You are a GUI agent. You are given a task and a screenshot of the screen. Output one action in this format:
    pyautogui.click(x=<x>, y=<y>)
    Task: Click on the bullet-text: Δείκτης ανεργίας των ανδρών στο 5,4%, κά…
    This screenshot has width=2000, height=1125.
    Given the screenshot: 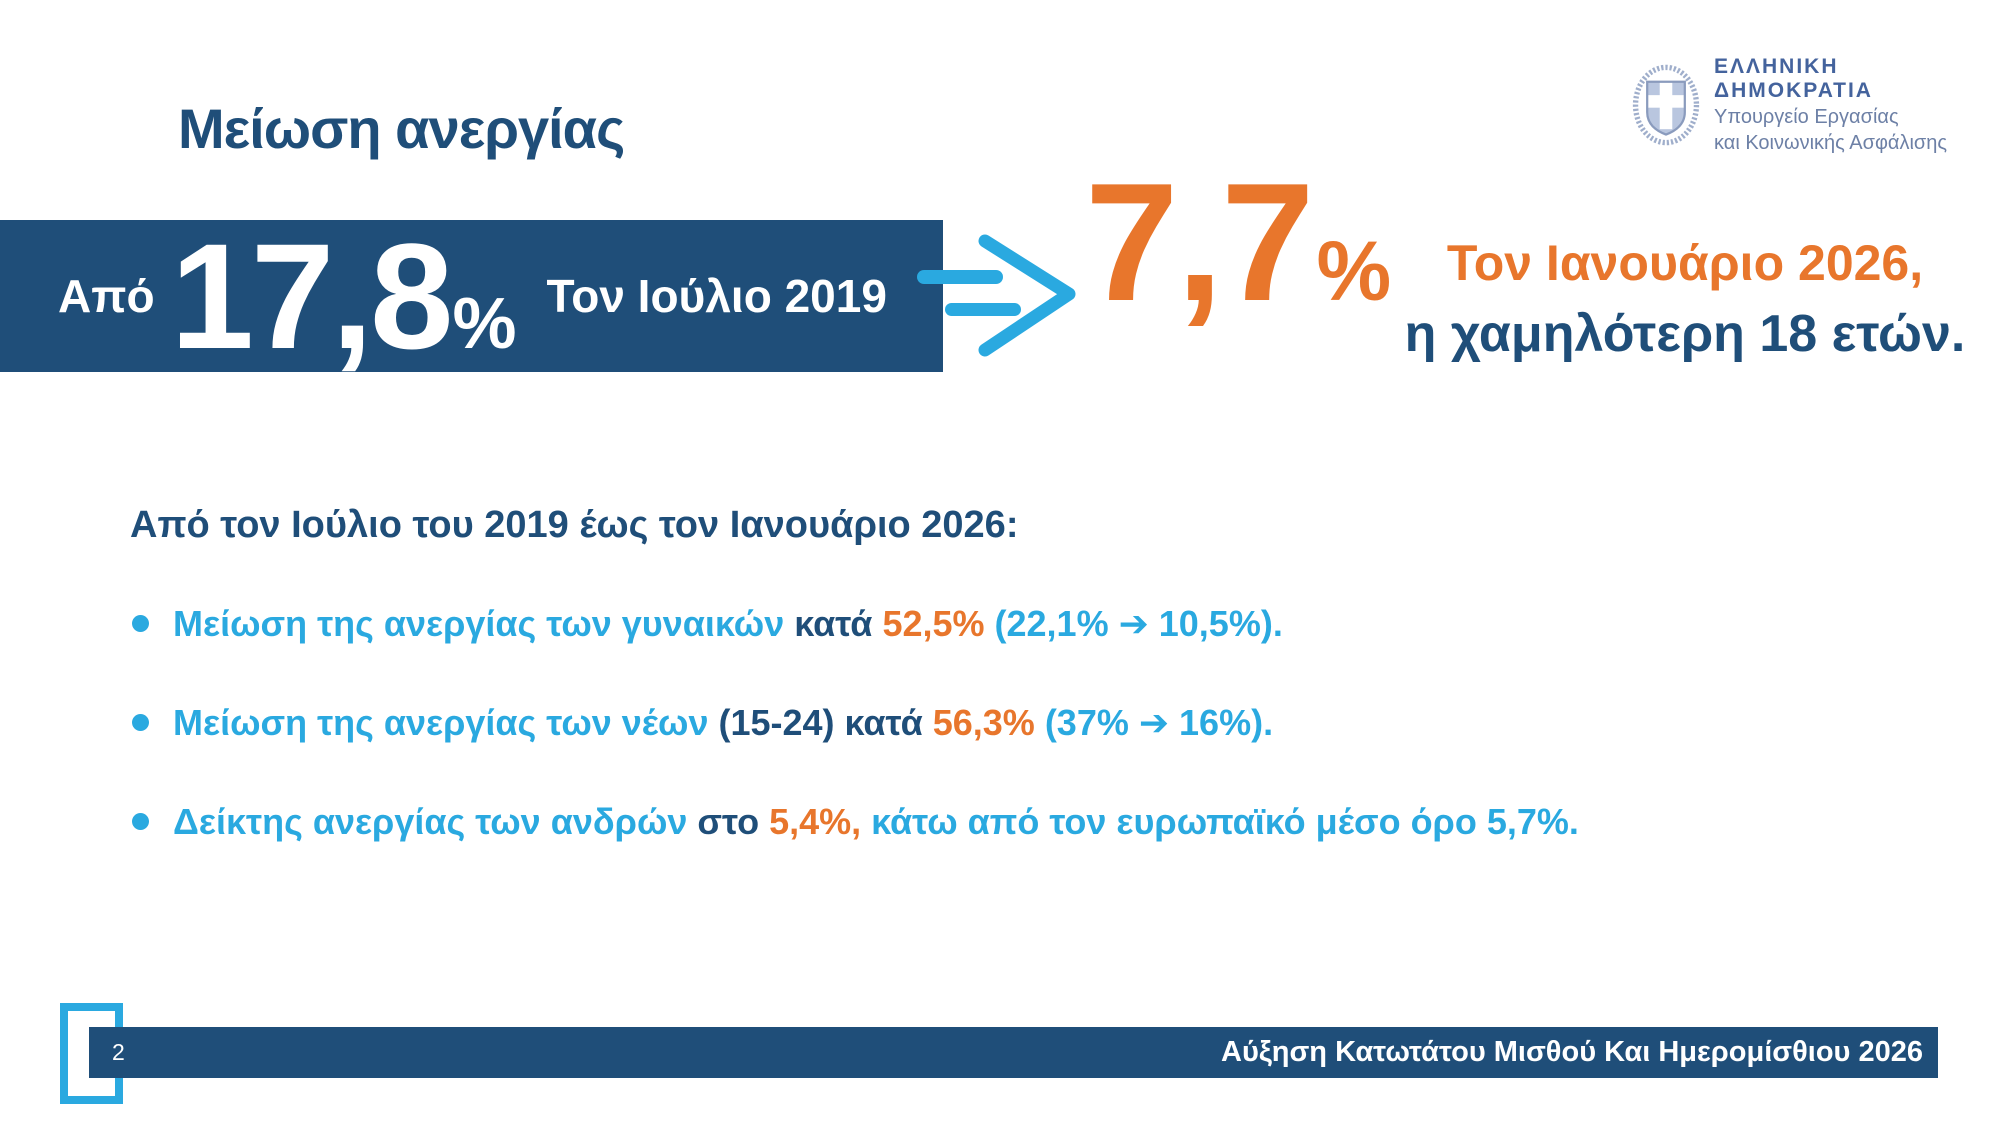 What is the action you would take?
    pyautogui.click(x=876, y=822)
    